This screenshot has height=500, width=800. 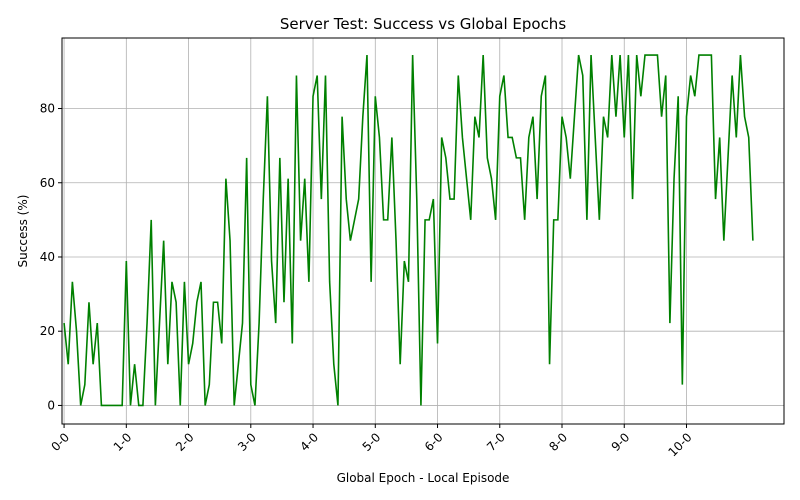 I want to click on y-tick-label: 60, so click(x=47, y=183).